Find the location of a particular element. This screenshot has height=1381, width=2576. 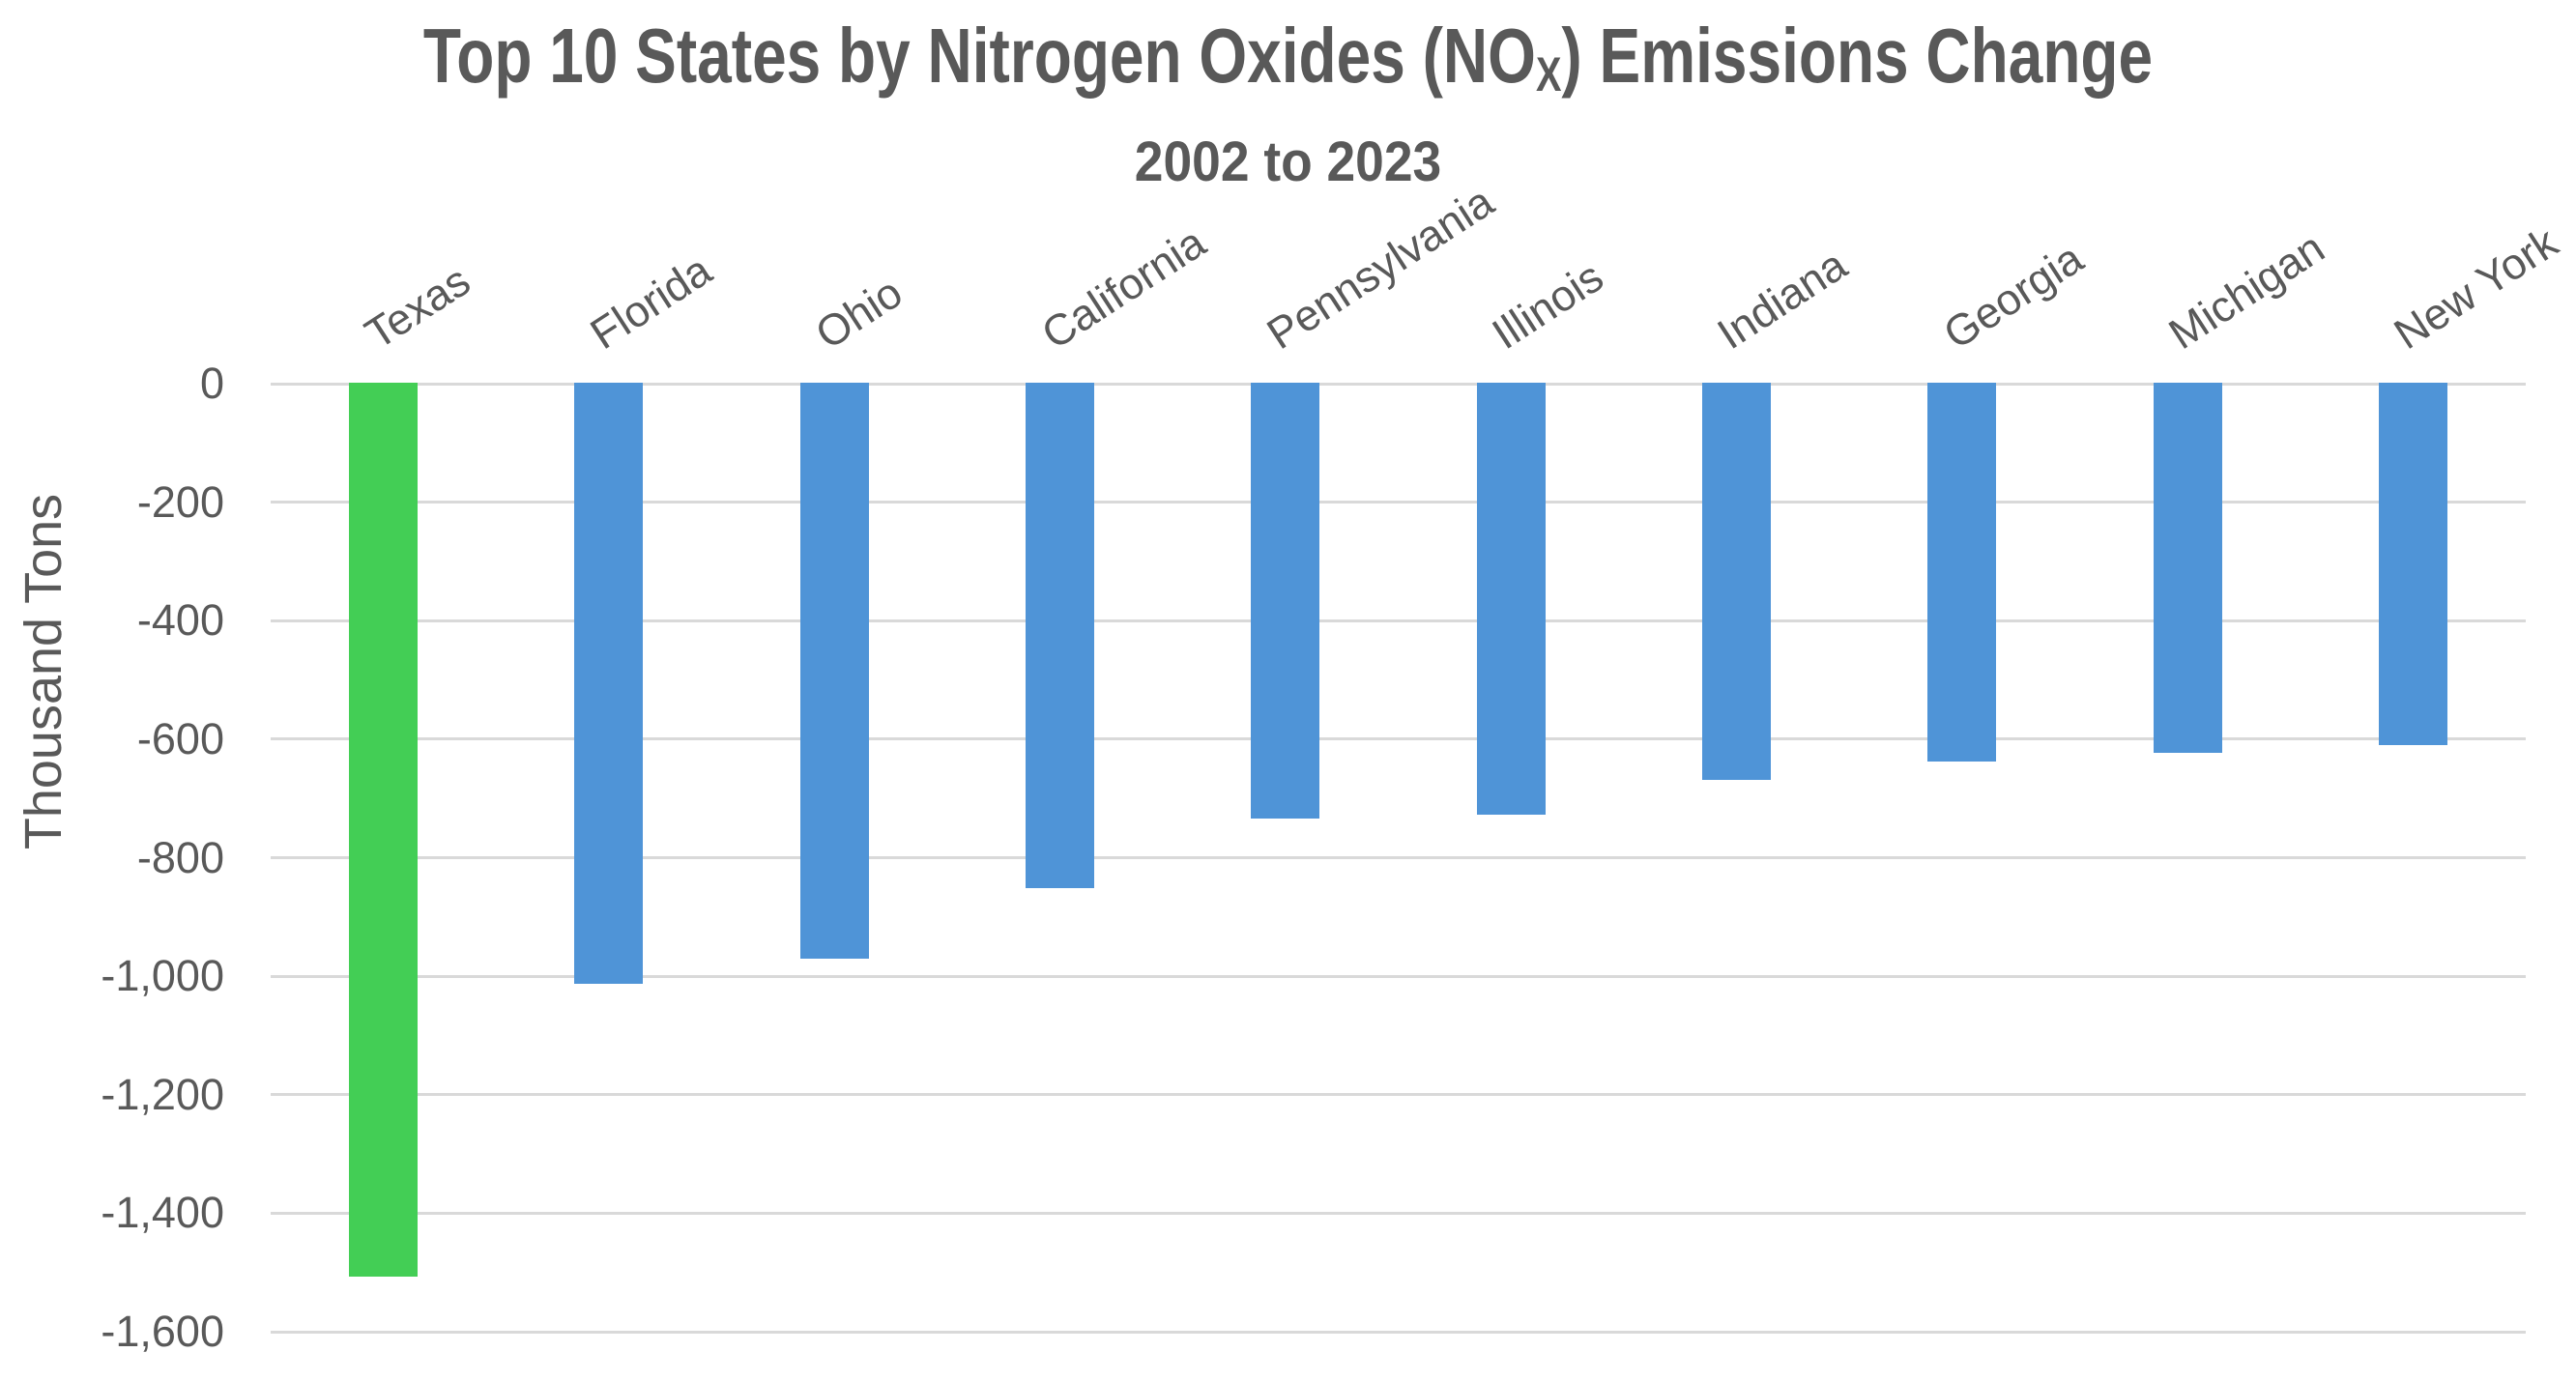

y-tick-label: -600 is located at coordinates (180, 738).